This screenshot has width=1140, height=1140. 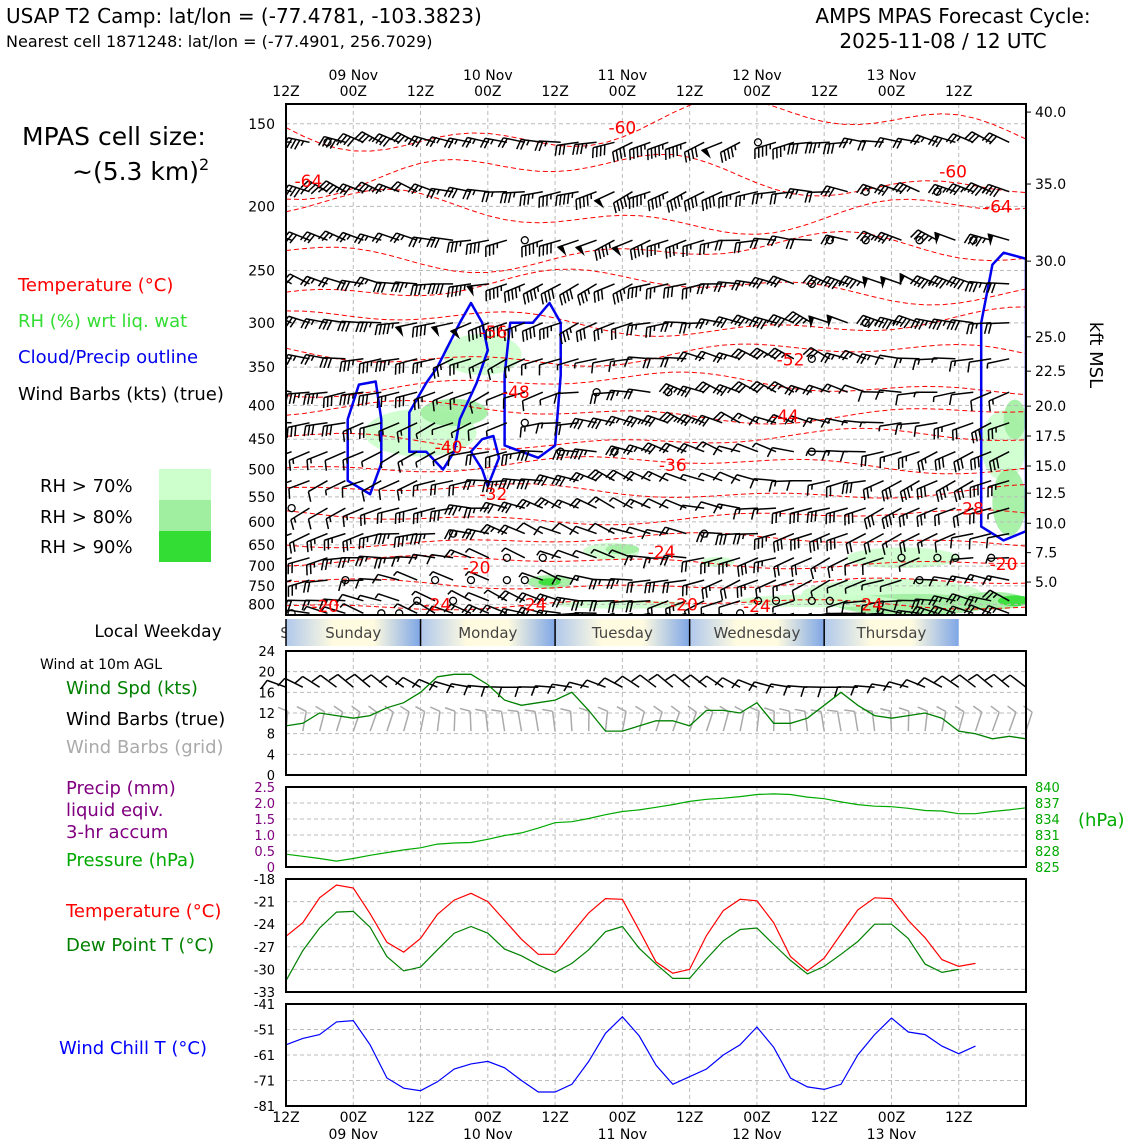 What do you see at coordinates (980, 680) in the screenshot?
I see `sfc-barb-true` at bounding box center [980, 680].